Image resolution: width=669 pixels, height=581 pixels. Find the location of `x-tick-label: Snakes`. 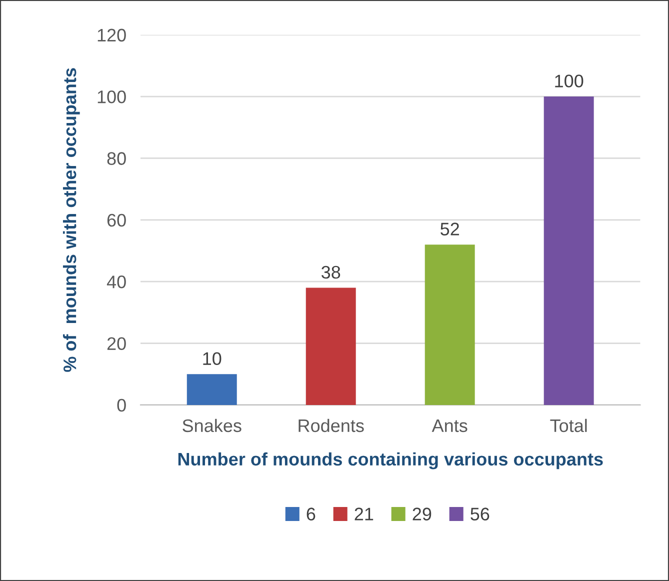

x-tick-label: Snakes is located at coordinates (212, 425).